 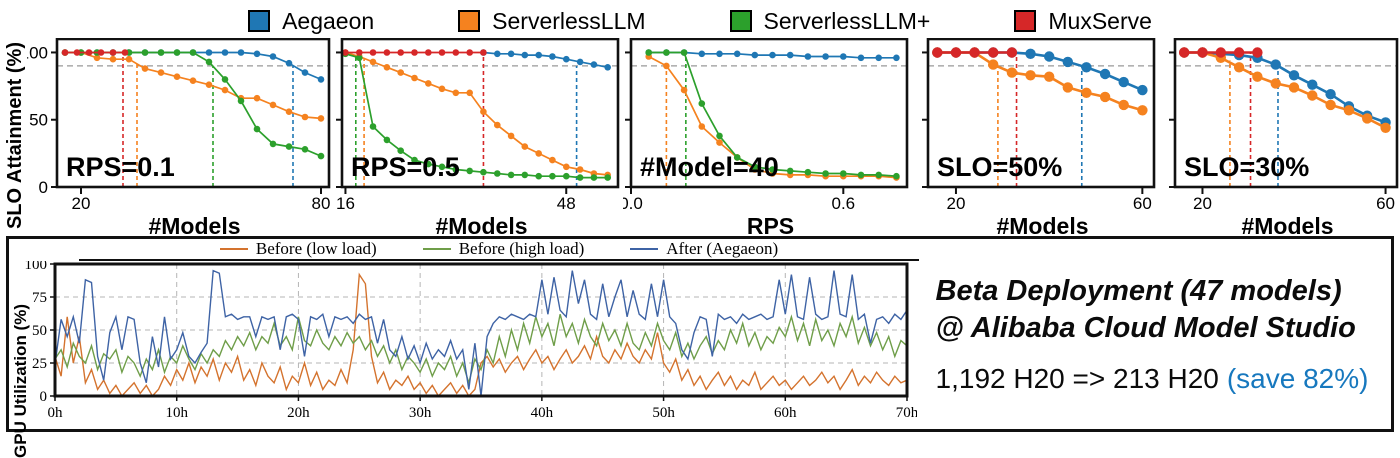 I want to click on series-line-serverlessllm, so click(x=193, y=85).